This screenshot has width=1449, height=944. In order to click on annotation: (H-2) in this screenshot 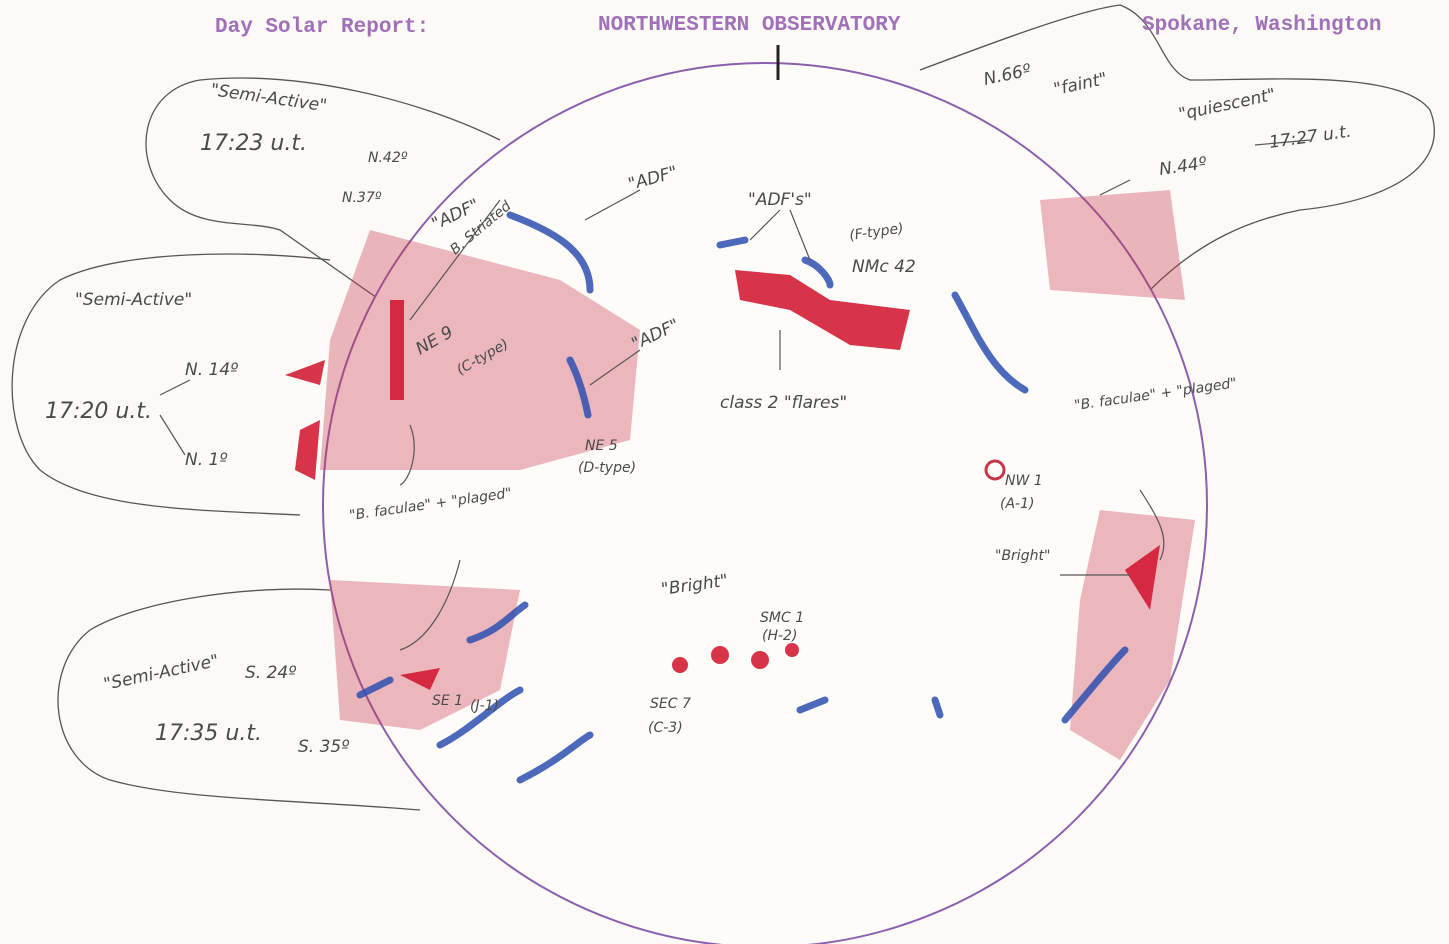, I will do `click(779, 636)`.